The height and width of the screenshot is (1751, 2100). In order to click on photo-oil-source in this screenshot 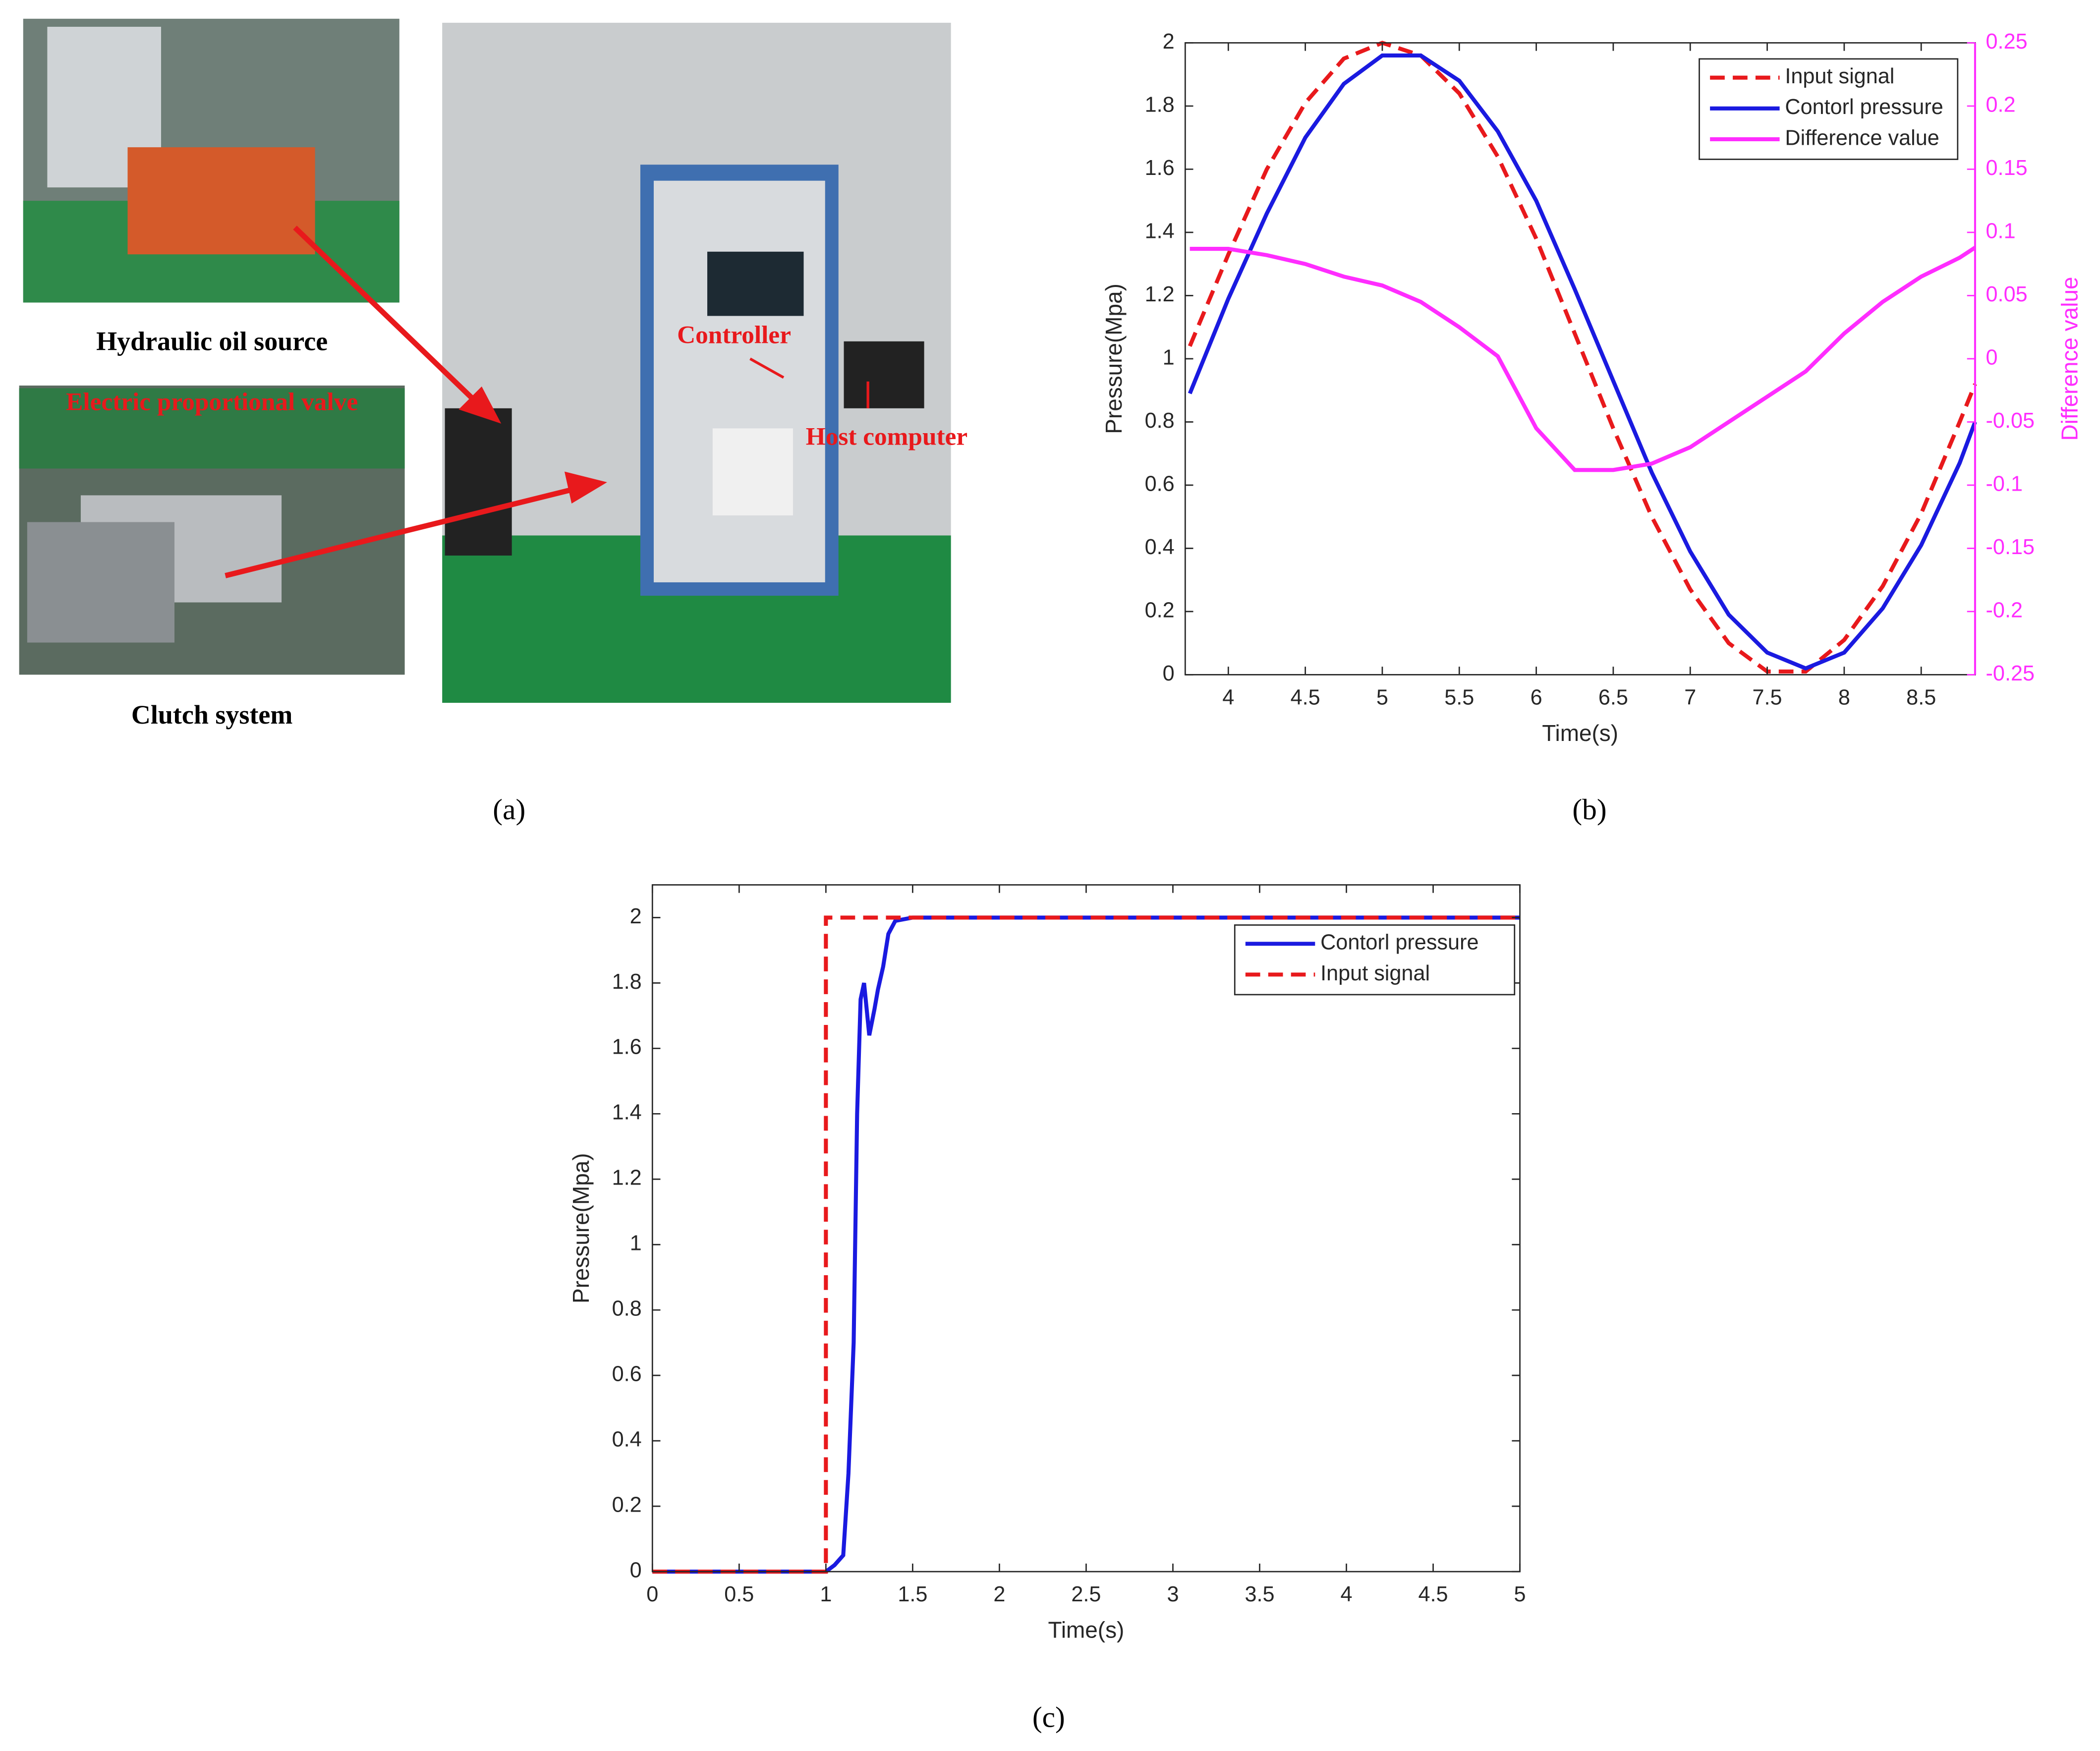, I will do `click(211, 161)`.